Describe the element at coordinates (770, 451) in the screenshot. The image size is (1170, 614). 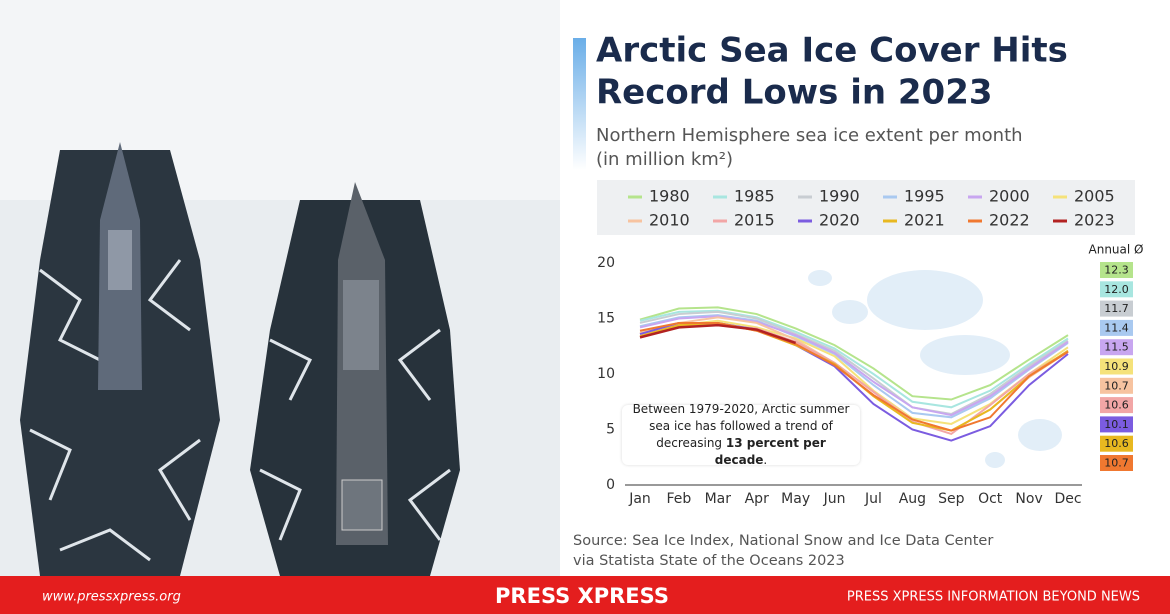
I see `annotation-emphasis: 13 percent per decade` at that location.